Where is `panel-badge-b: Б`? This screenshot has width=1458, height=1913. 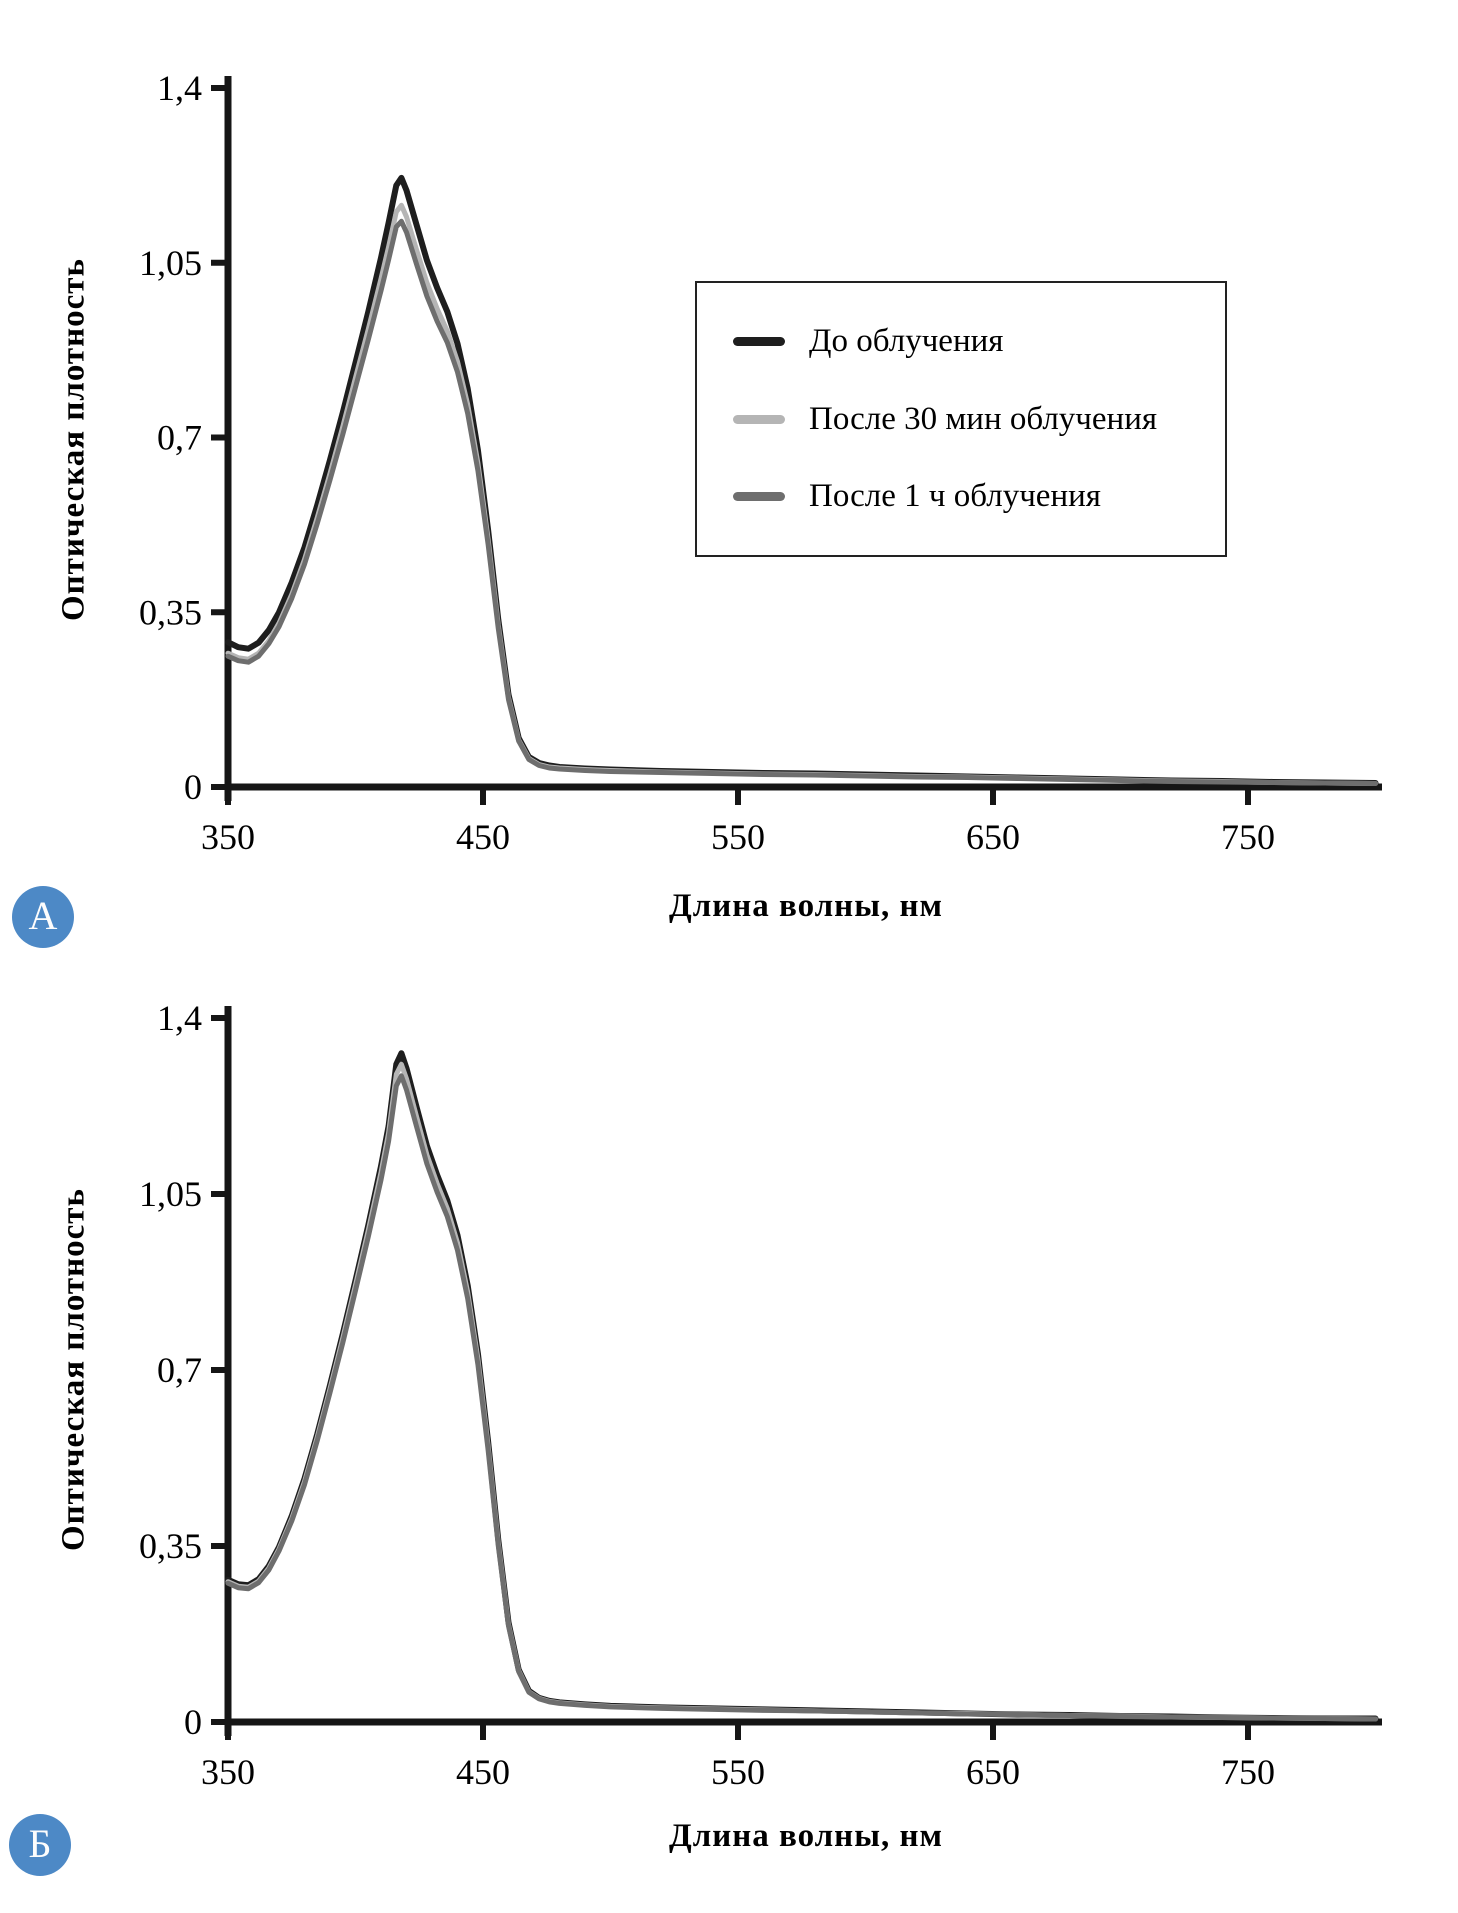 panel-badge-b: Б is located at coordinates (40, 1845).